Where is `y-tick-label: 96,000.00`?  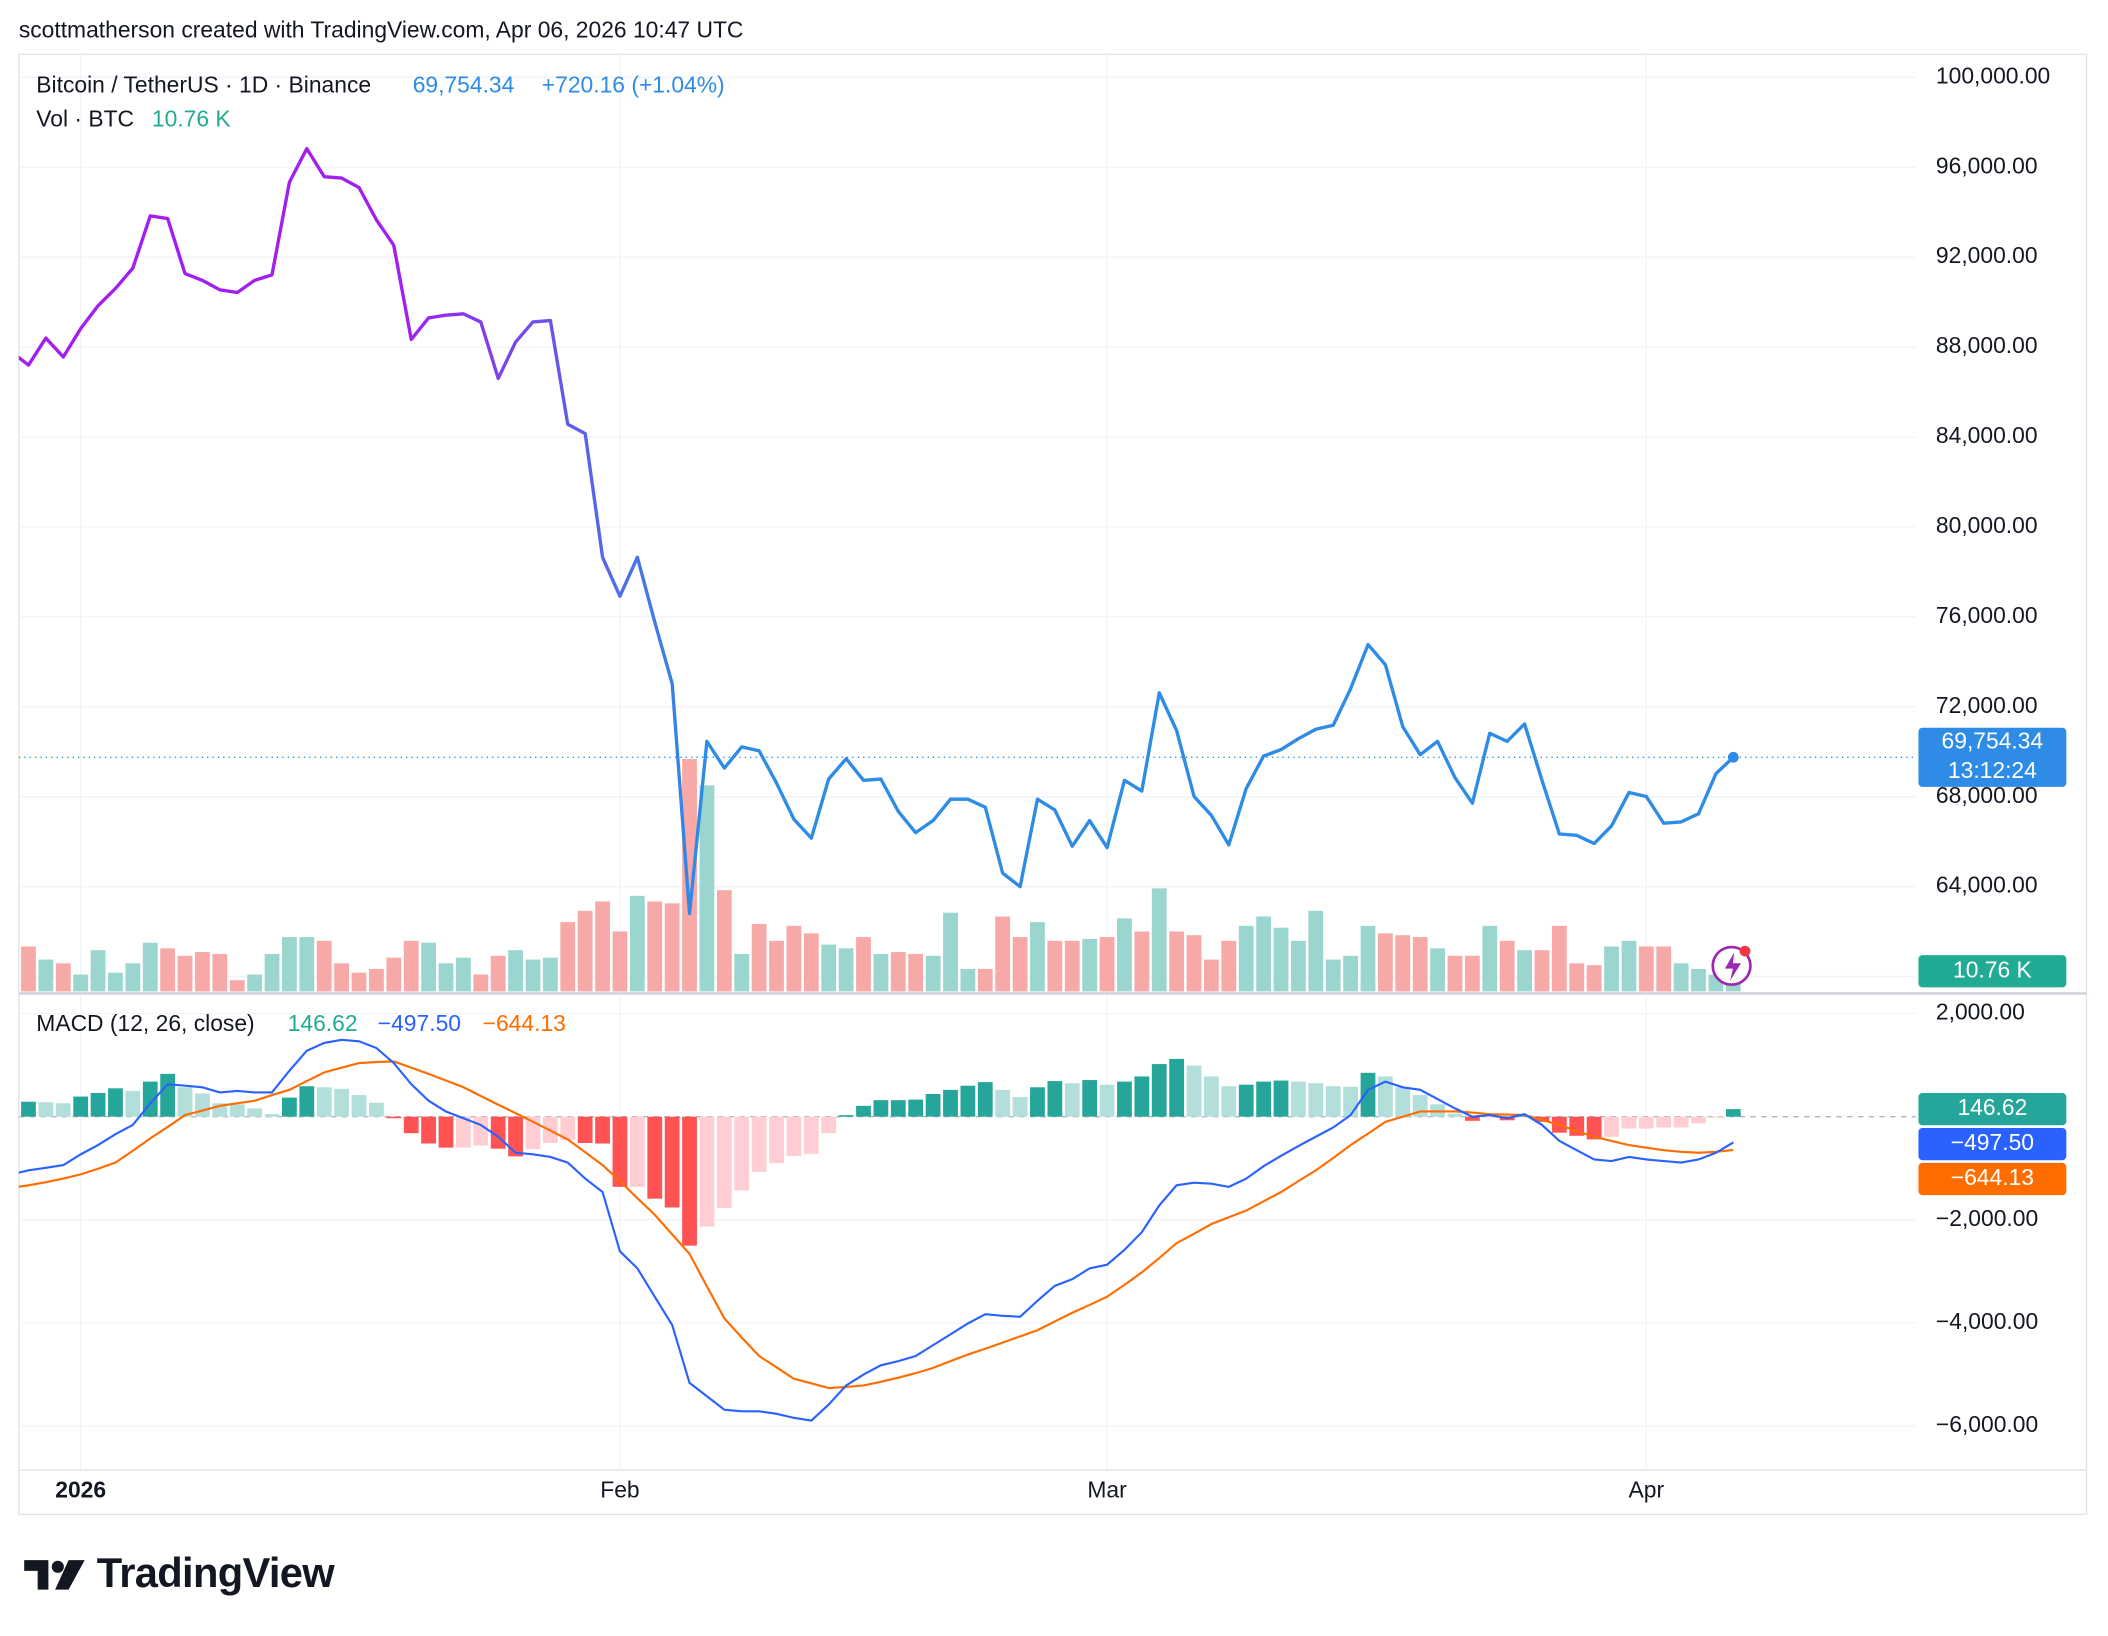 y-tick-label: 96,000.00 is located at coordinates (1987, 165).